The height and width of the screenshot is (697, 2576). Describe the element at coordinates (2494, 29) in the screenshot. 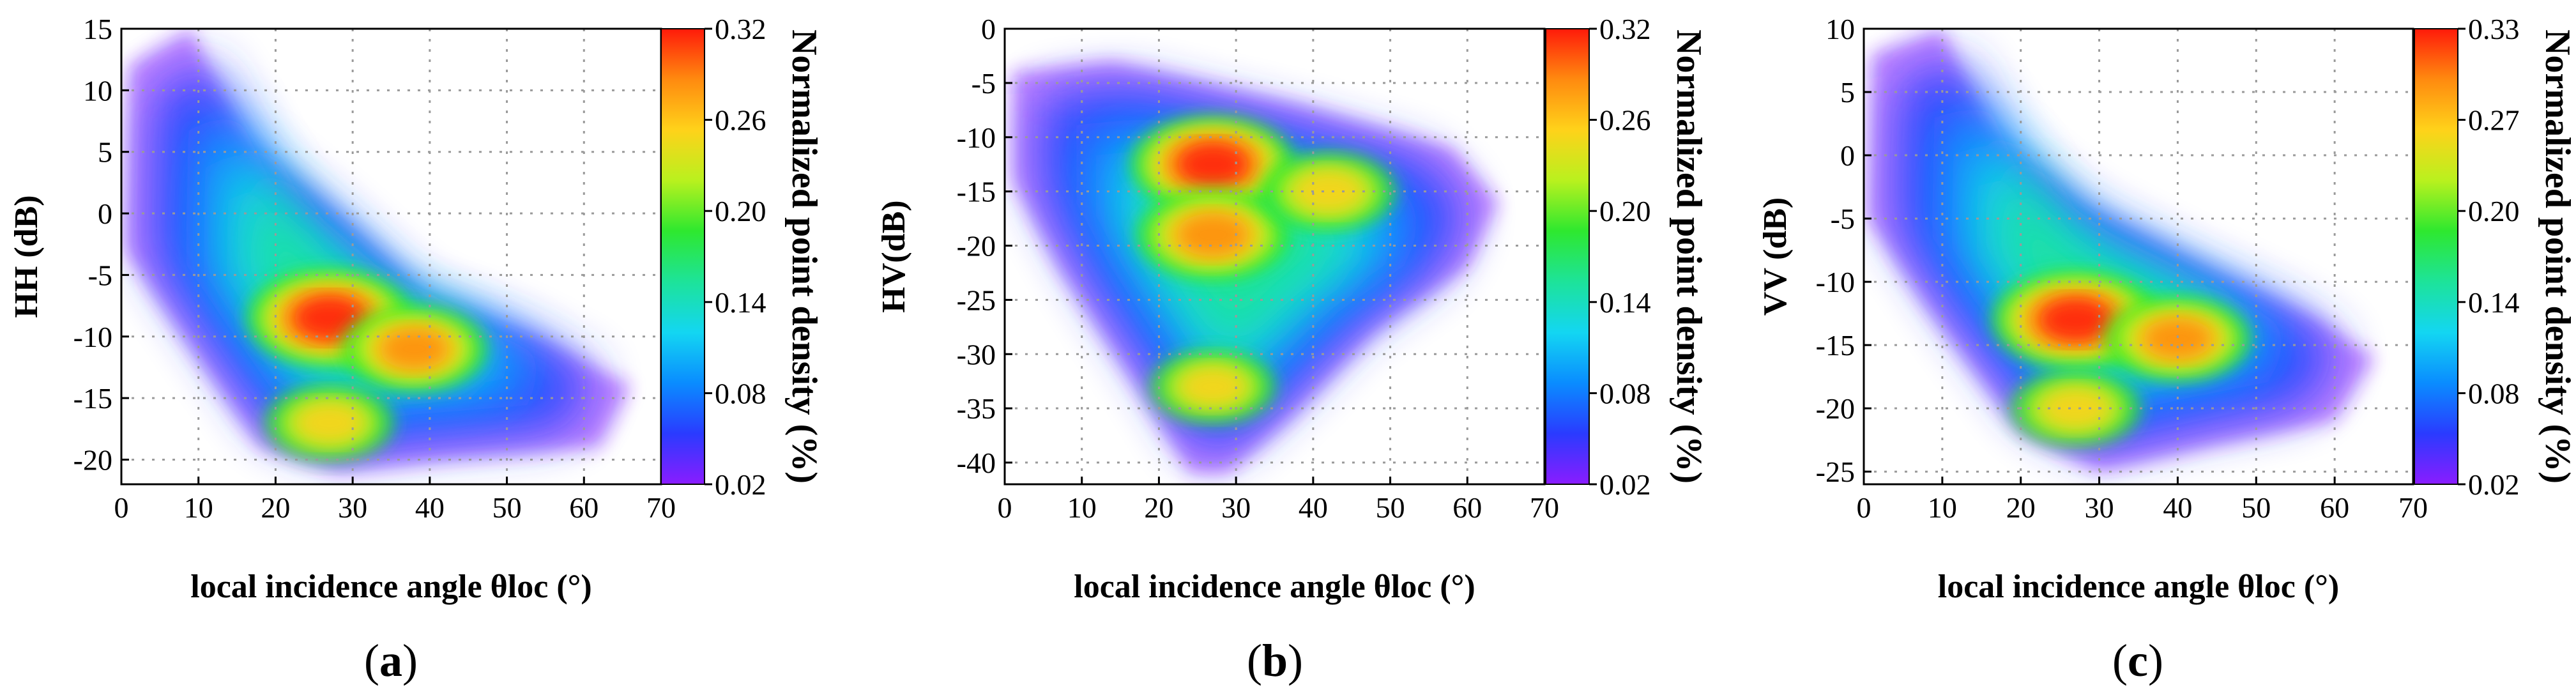

I see `colorbar-tick-label: 0.33` at that location.